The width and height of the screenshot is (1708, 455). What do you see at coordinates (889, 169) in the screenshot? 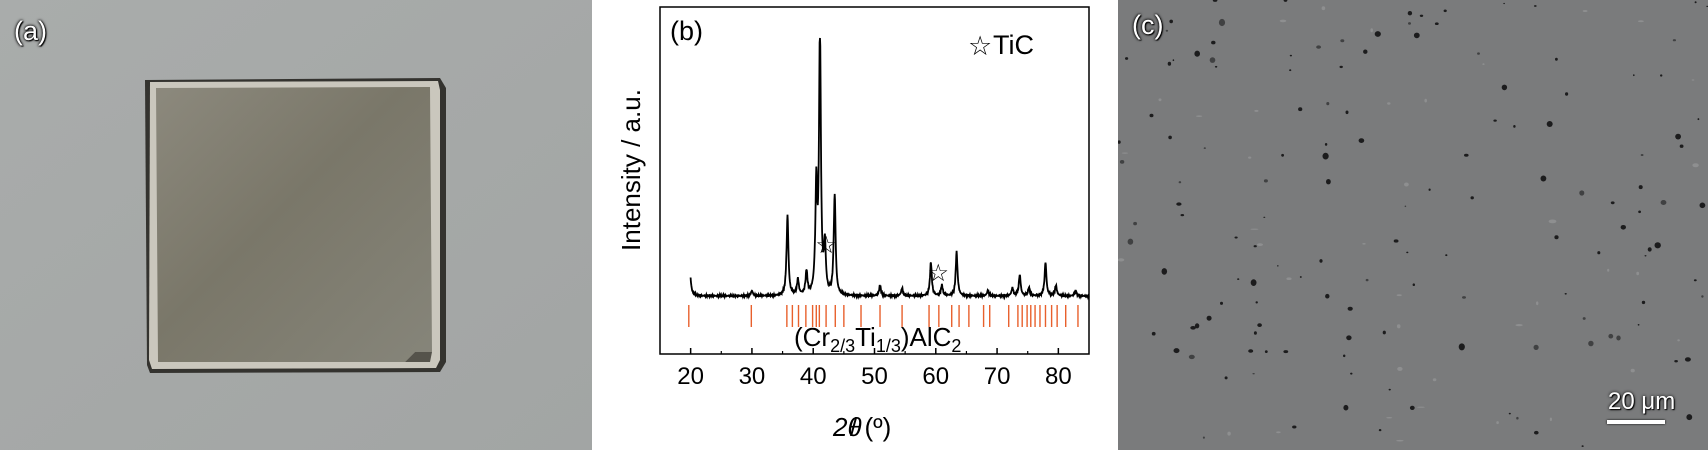
I see `xrd-series-line` at bounding box center [889, 169].